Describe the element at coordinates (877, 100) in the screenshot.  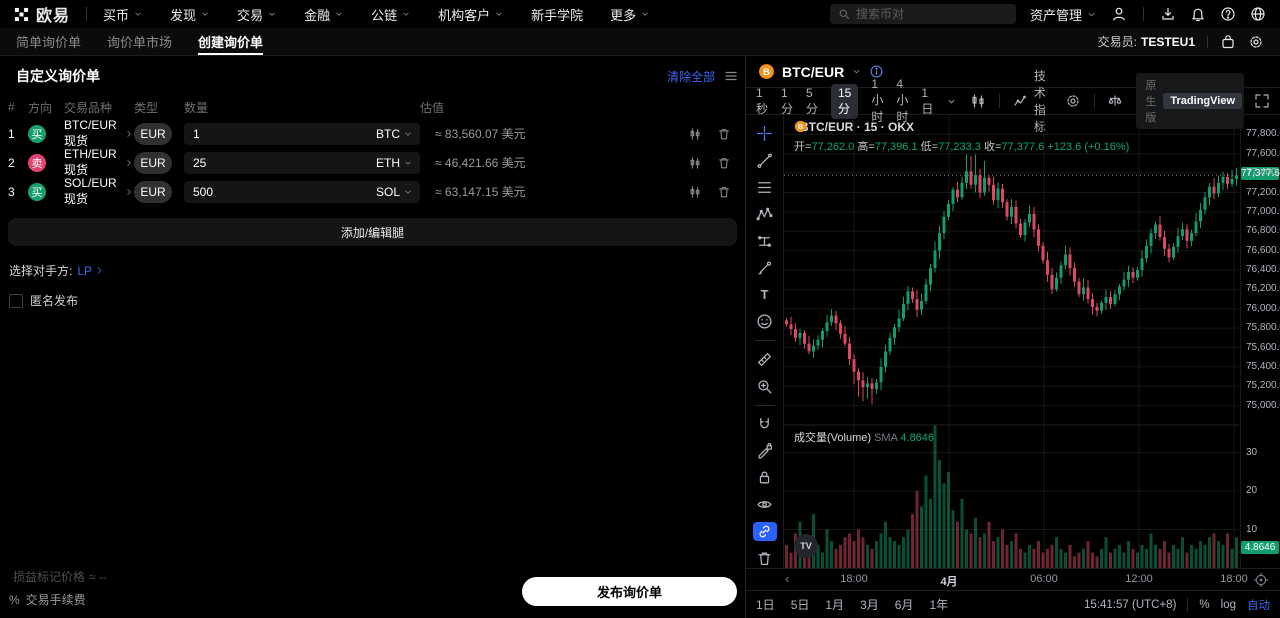
I see `interval-1h: 1小时` at that location.